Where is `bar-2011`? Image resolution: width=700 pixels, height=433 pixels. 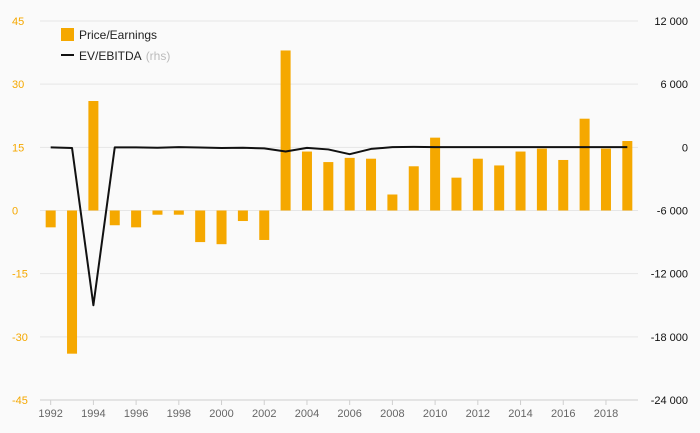
bar-2011 is located at coordinates (456, 194).